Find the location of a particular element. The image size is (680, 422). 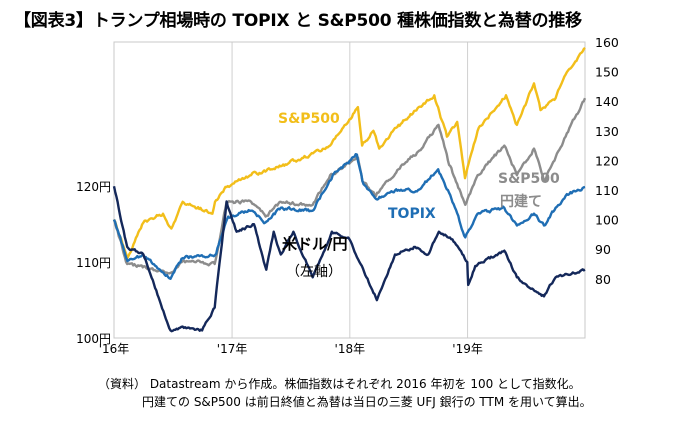

series-label: （左軸） is located at coordinates (314, 272).